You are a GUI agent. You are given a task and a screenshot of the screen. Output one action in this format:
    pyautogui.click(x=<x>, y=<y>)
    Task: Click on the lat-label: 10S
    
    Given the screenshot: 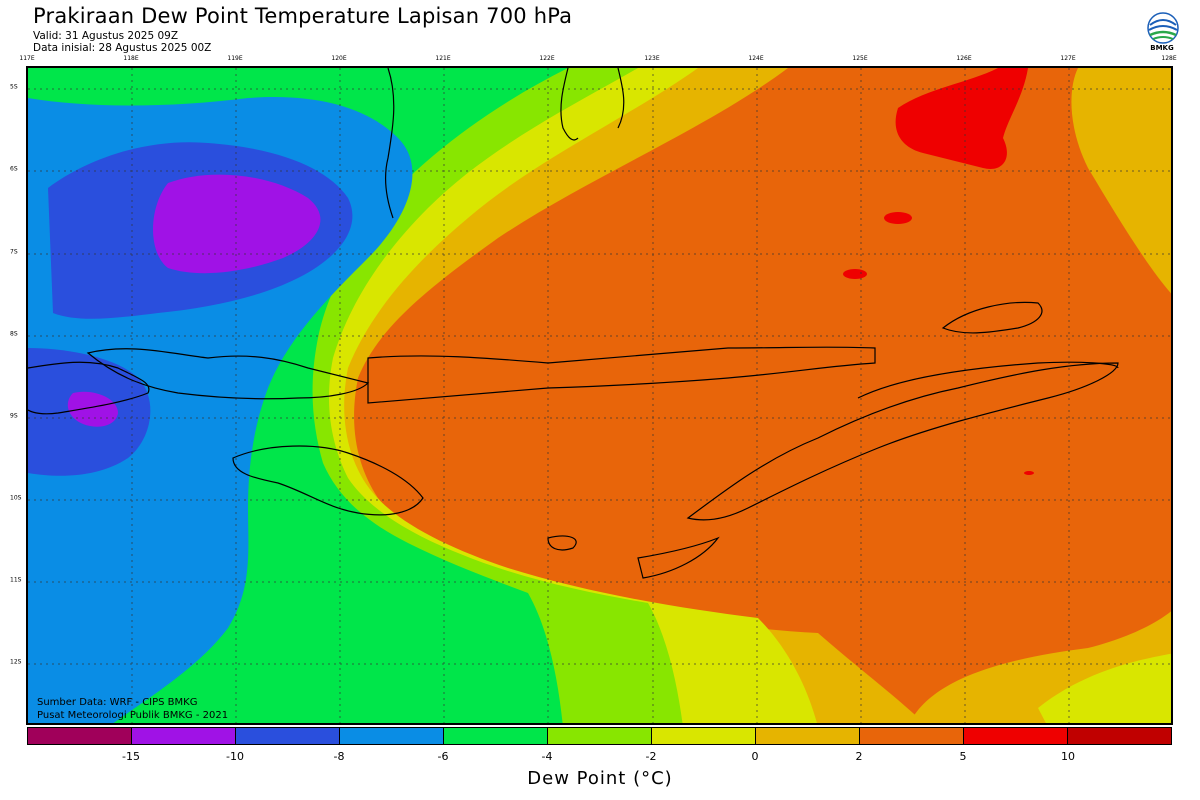 What is the action you would take?
    pyautogui.click(x=16, y=498)
    